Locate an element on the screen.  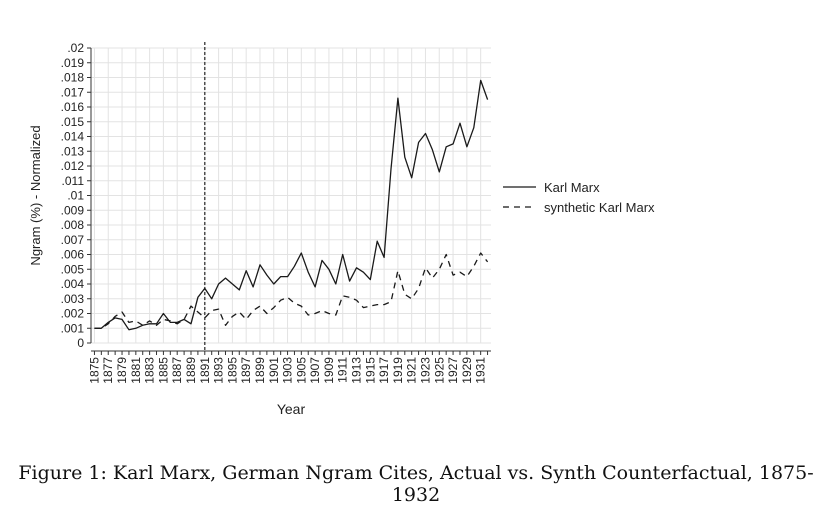
x-tick-label: 1915 is located at coordinates (370, 370).